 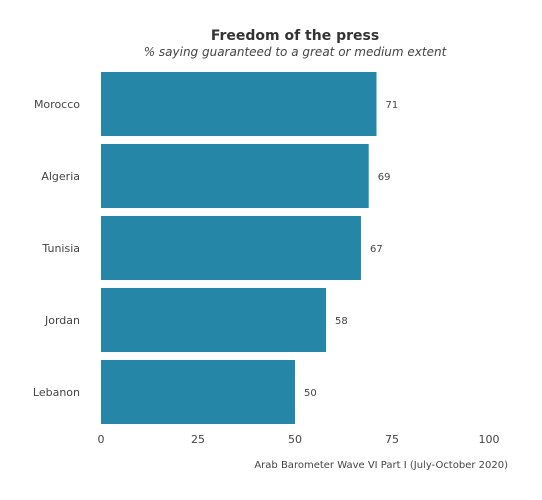 I want to click on data-label-tunisia: 67, so click(x=376, y=249).